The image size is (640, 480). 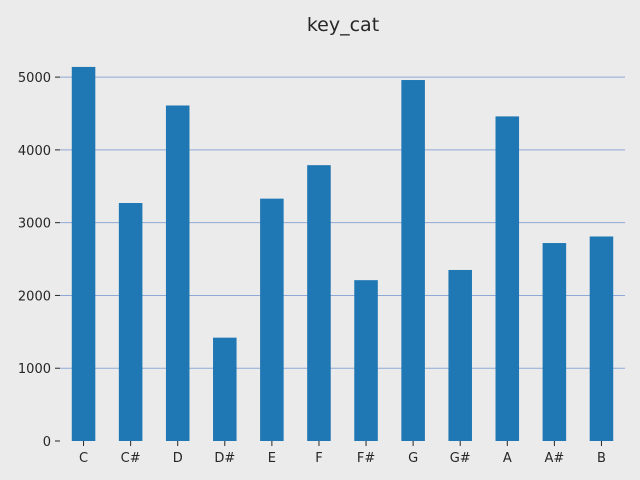 I want to click on x-tick-label-G: G, so click(x=413, y=458).